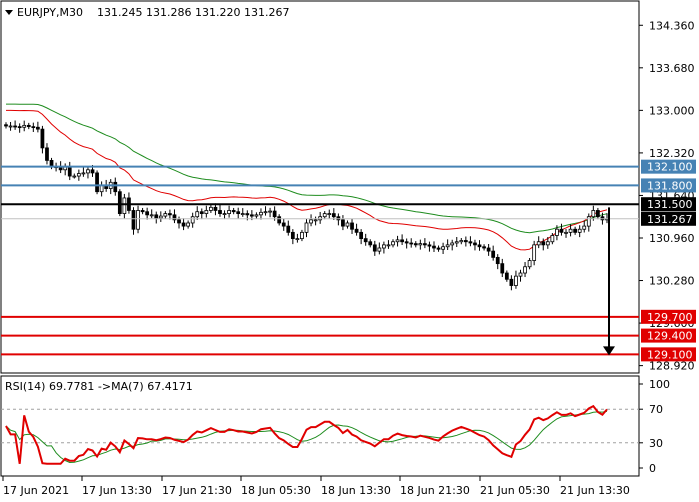 This screenshot has height=502, width=699. I want to click on ohlc-values: 131.245 131.286 131.220 131.267, so click(193, 12).